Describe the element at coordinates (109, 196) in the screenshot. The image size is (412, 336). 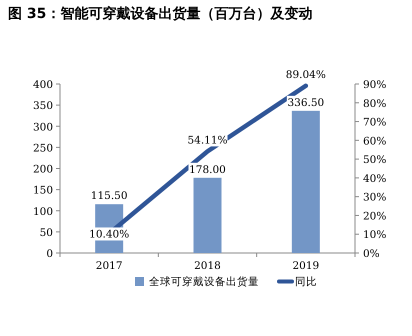
I see `data-label: 115.50` at that location.